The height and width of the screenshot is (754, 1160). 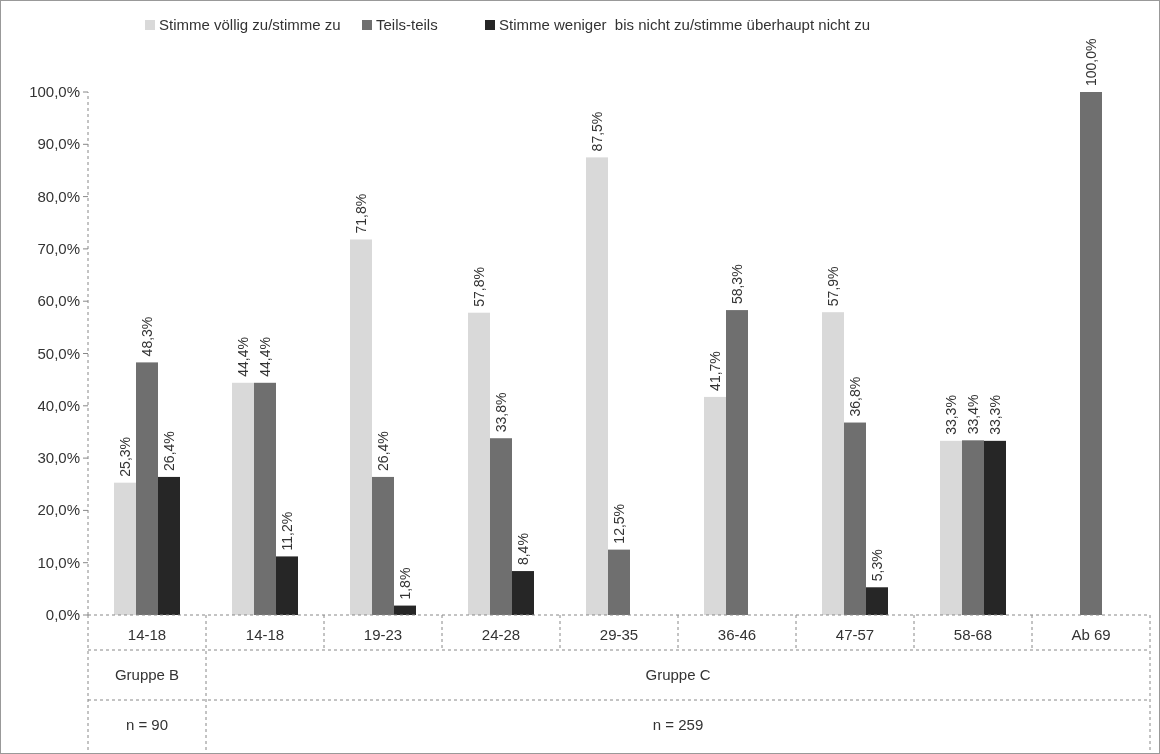 I want to click on data-label: 87,5%, so click(x=597, y=131).